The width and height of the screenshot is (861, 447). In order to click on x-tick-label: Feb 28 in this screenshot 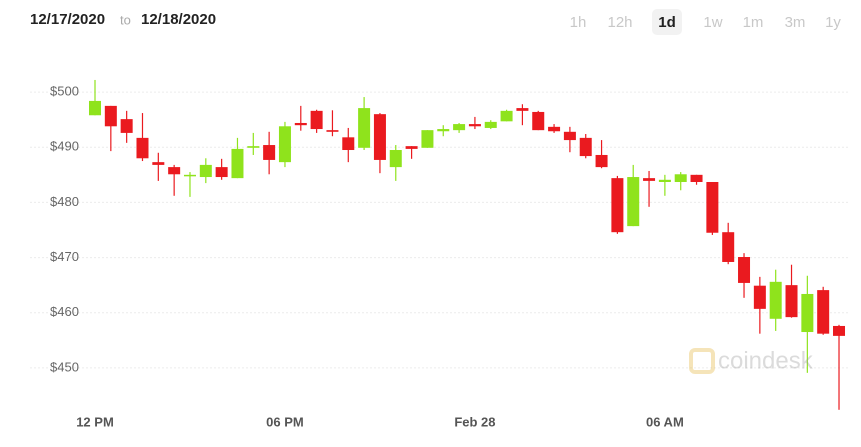, I will do `click(474, 421)`.